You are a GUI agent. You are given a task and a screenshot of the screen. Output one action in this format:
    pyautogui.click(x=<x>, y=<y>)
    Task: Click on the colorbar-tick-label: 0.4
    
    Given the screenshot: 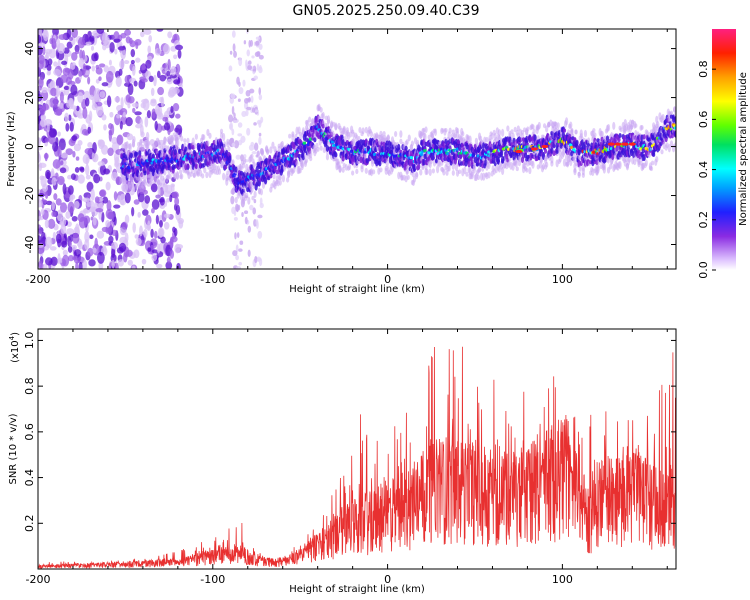 What is the action you would take?
    pyautogui.click(x=703, y=170)
    